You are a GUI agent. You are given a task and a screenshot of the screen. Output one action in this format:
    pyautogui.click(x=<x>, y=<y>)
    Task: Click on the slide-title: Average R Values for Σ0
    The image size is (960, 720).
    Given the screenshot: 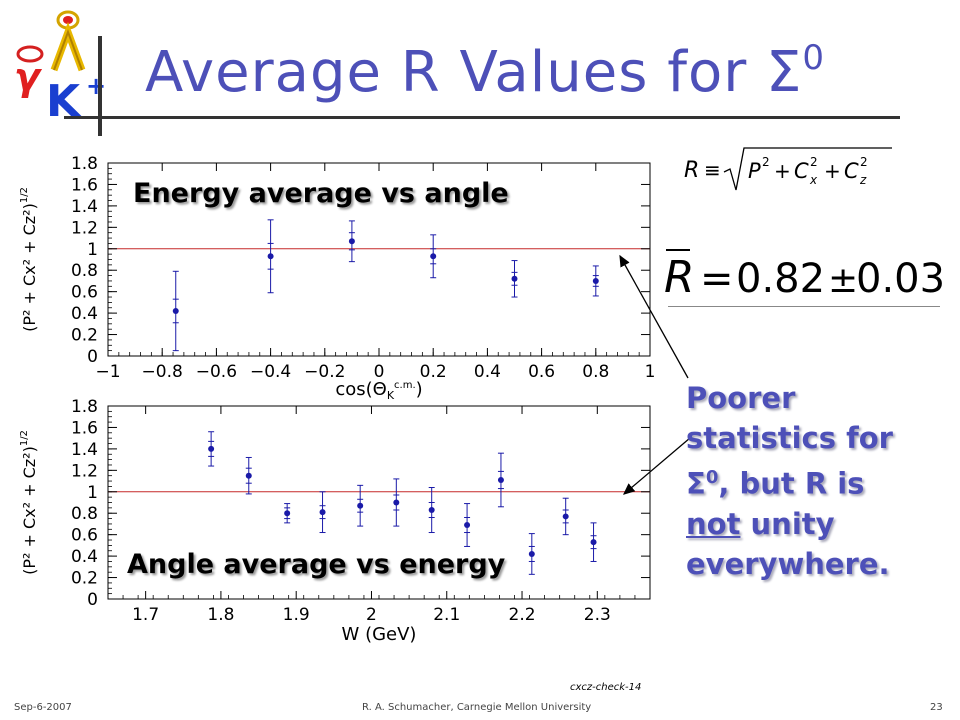 What is the action you would take?
    pyautogui.click(x=485, y=71)
    